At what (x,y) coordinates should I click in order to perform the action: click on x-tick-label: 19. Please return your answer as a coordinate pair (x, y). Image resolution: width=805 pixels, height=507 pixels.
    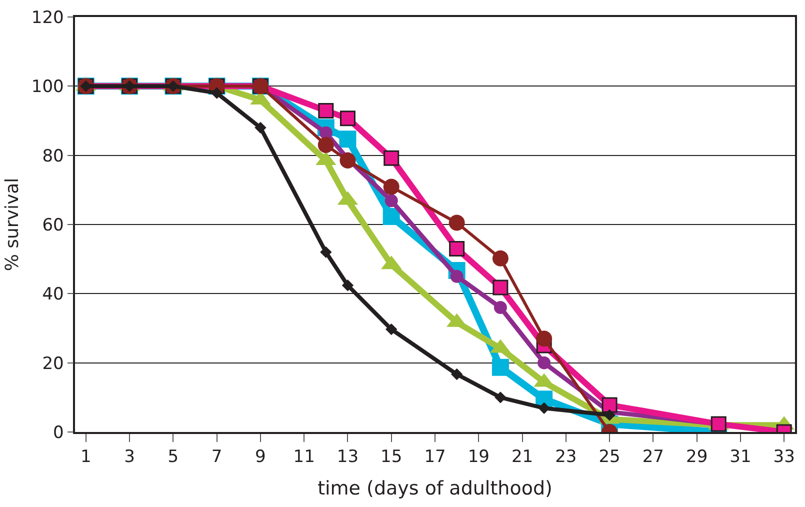
    Looking at the image, I should click on (479, 457).